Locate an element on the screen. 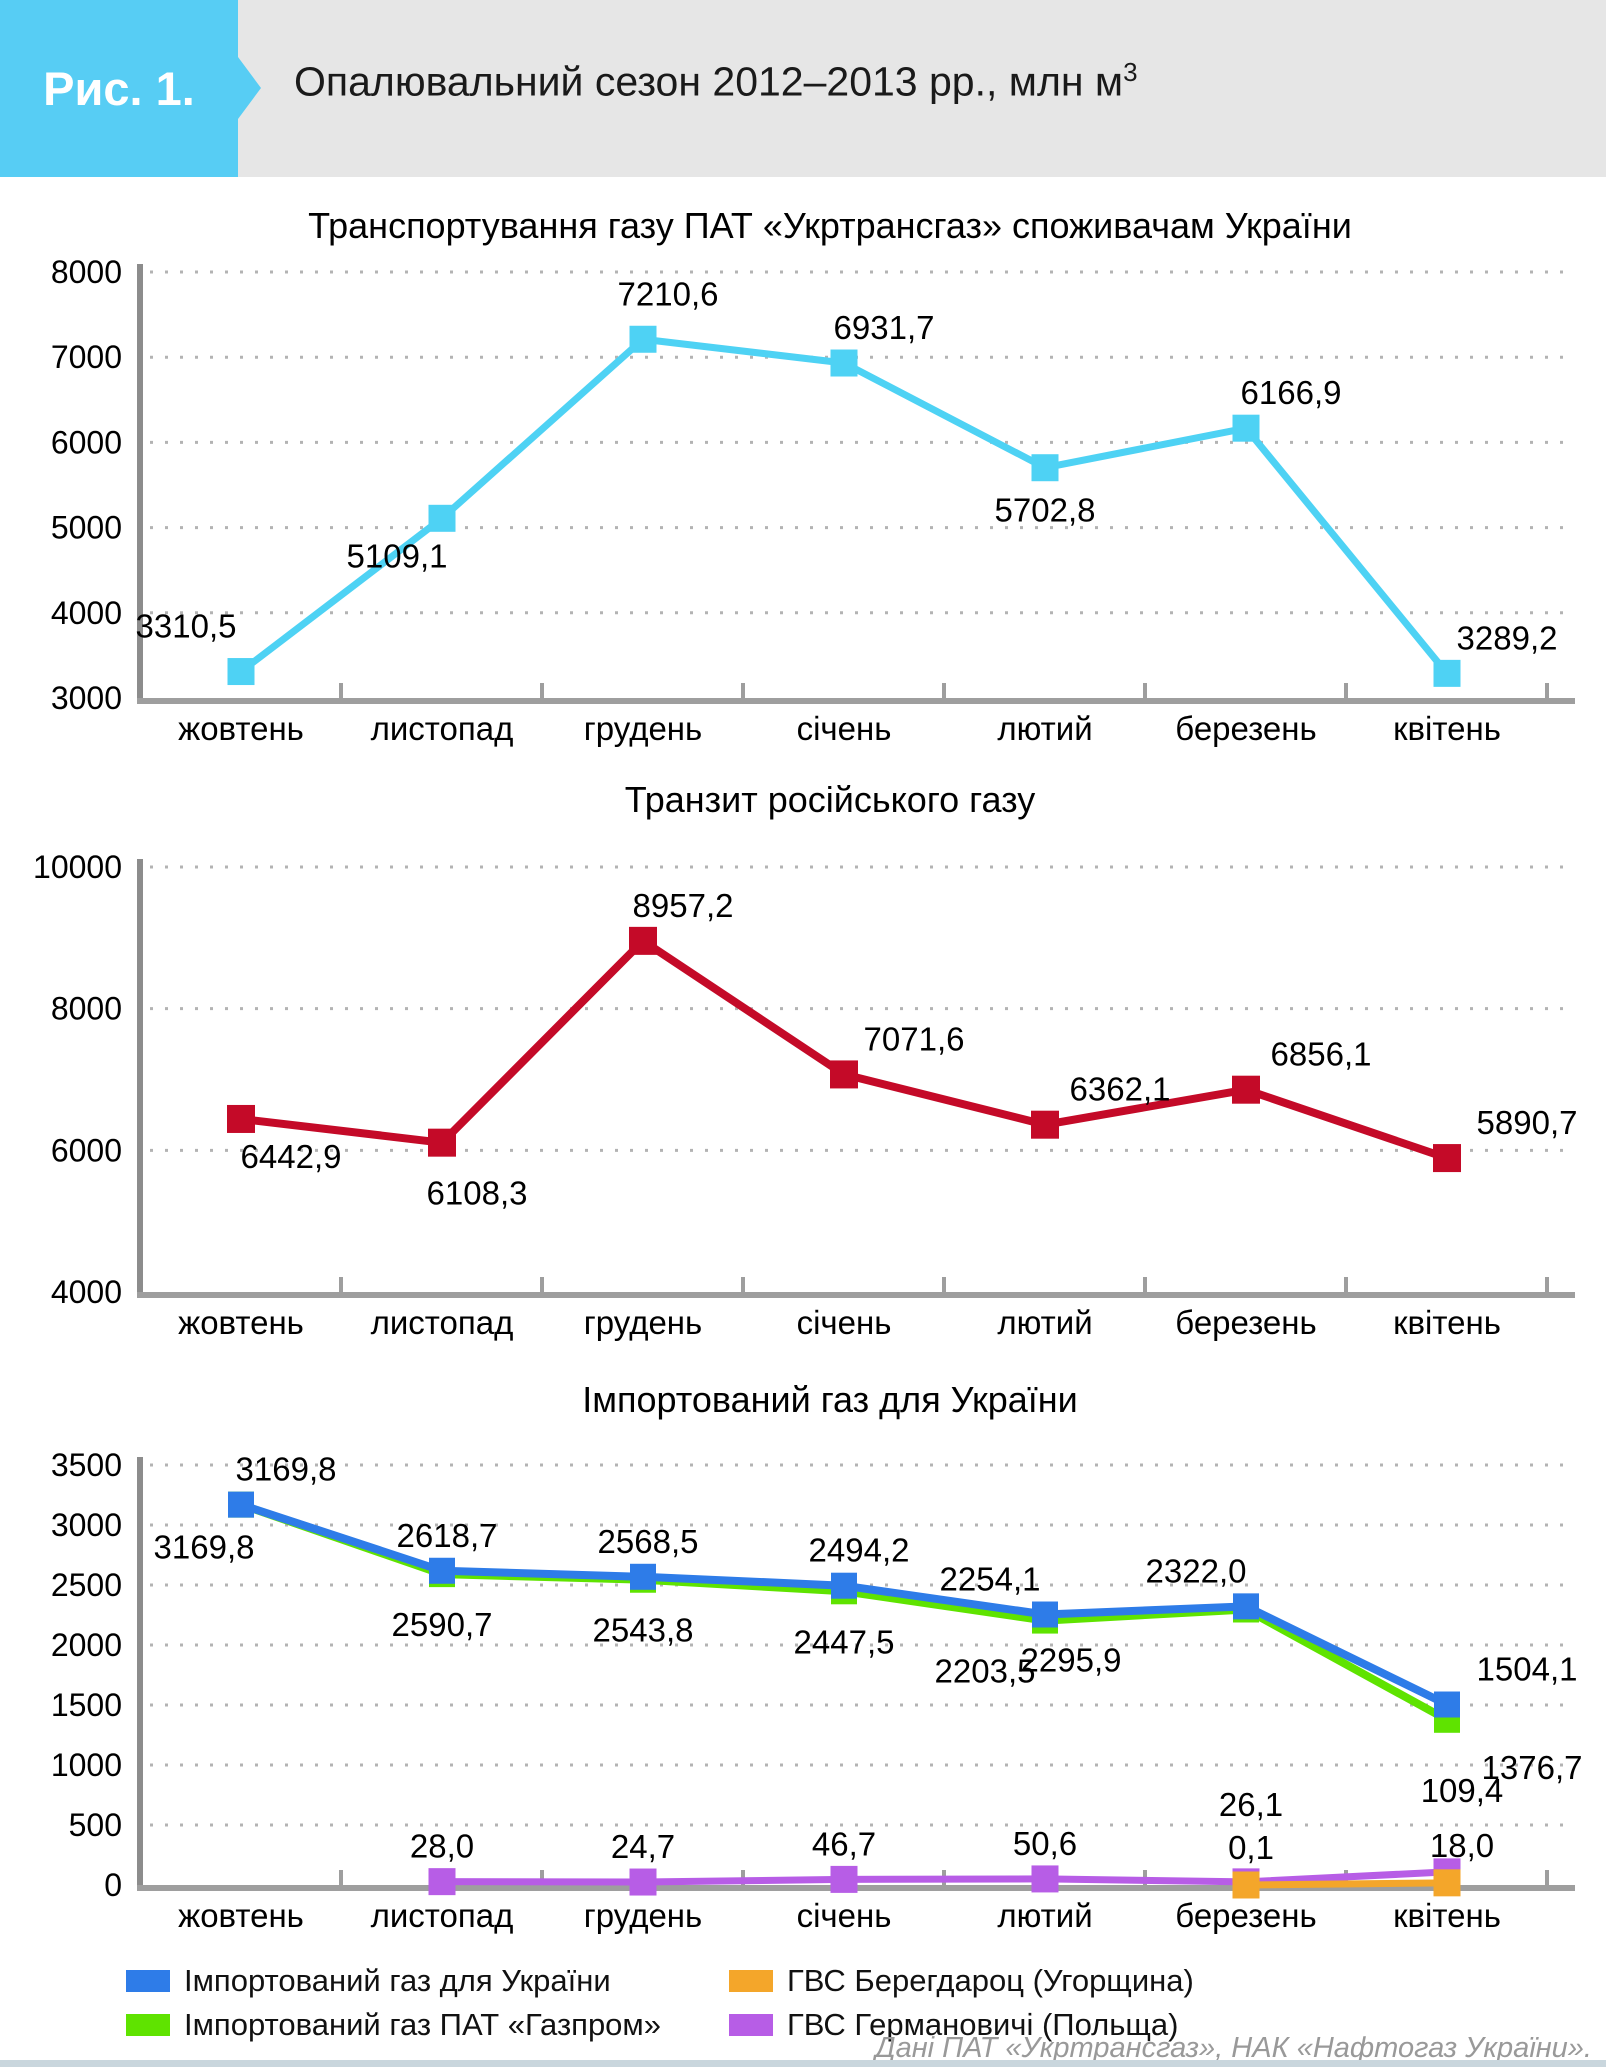 Image resolution: width=1606 pixels, height=2067 pixels. y-axis-tick-label: 6000 is located at coordinates (86, 442).